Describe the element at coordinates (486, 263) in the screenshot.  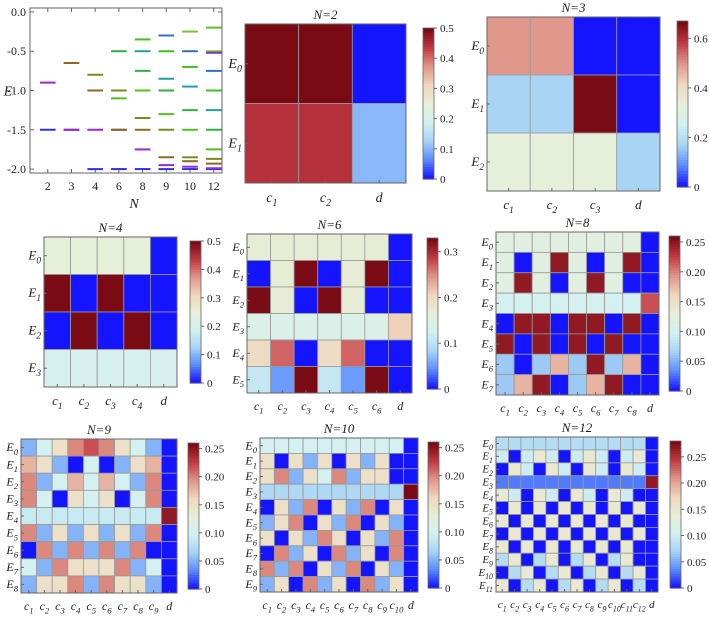
I see `row-label: E1` at that location.